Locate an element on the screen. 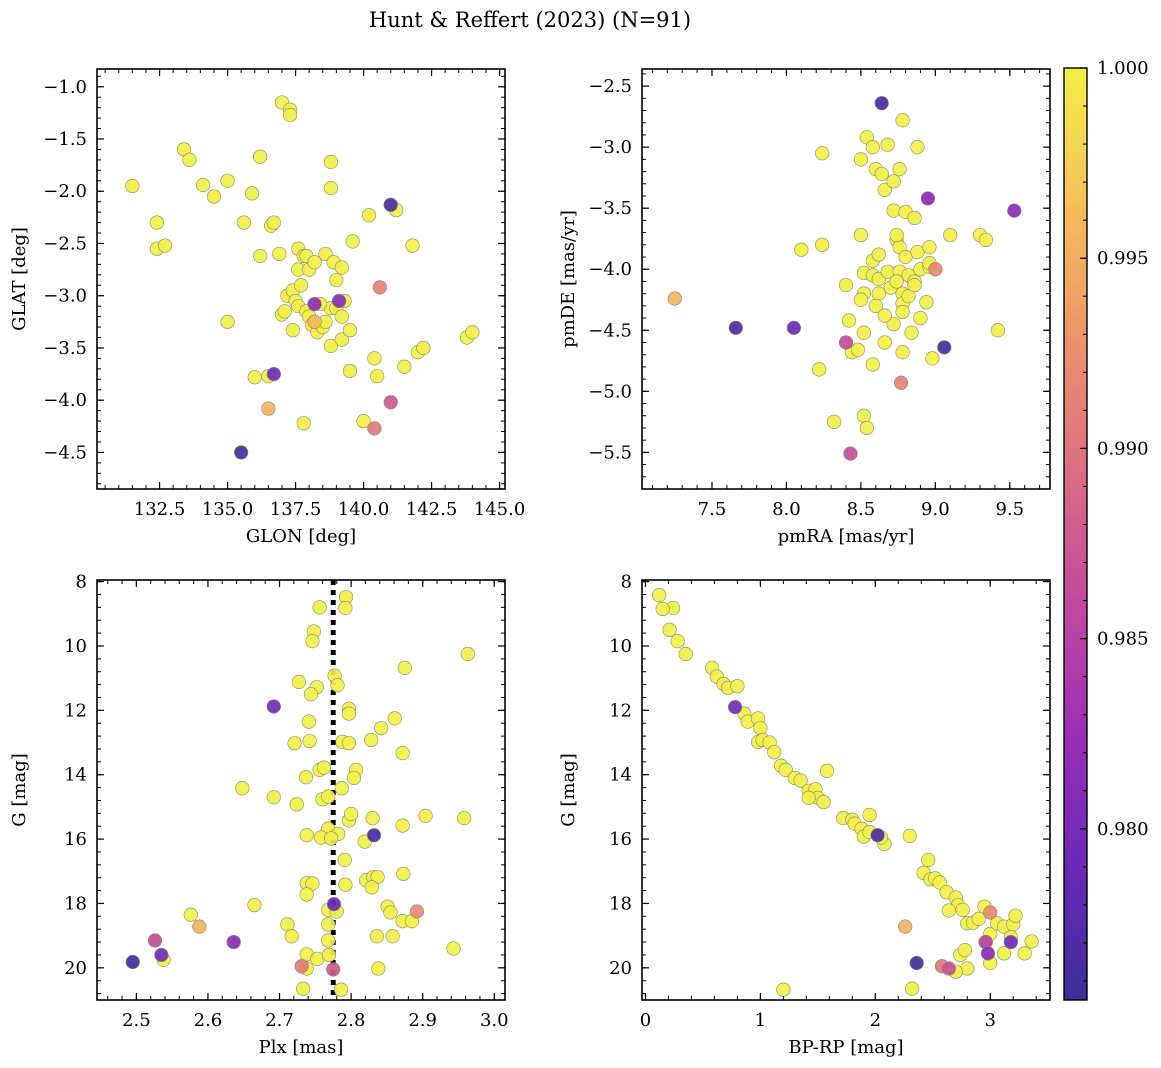 Image resolution: width=1161 pixels, height=1068 pixels. x-tick-label: 2 is located at coordinates (875, 1020).